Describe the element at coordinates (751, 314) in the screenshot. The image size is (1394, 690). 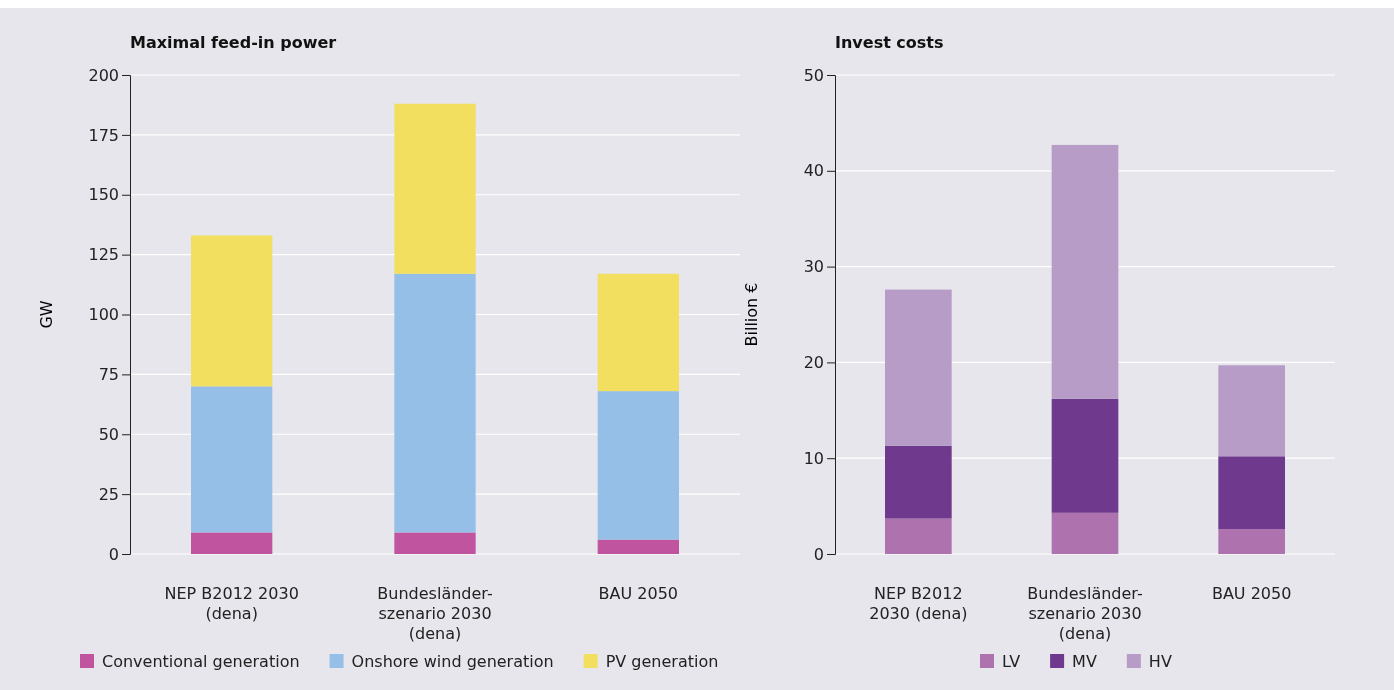
I see `y-axis-title: Billion €` at that location.